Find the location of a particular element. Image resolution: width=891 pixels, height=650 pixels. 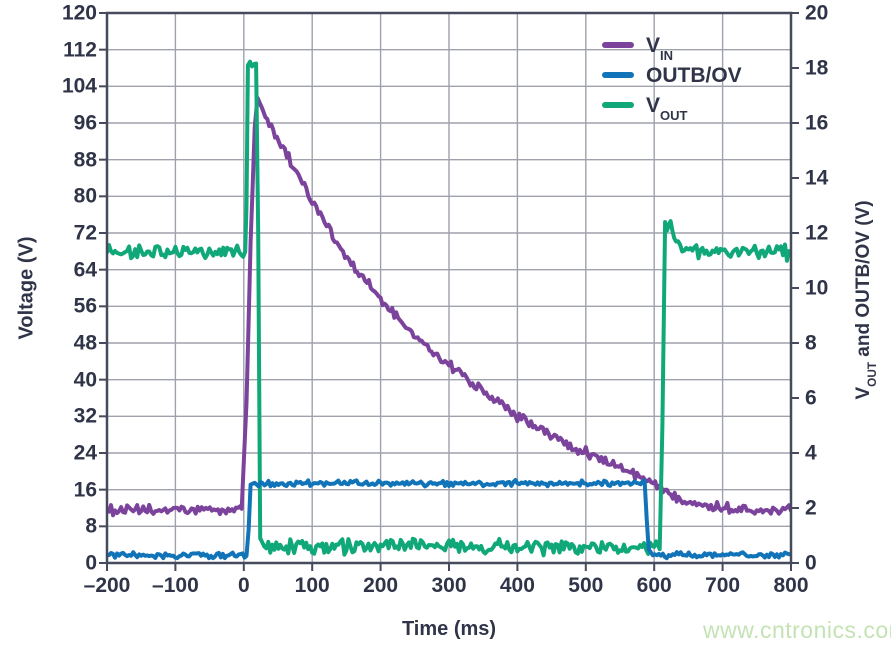

right-tick-label: 12 is located at coordinates (817, 233).